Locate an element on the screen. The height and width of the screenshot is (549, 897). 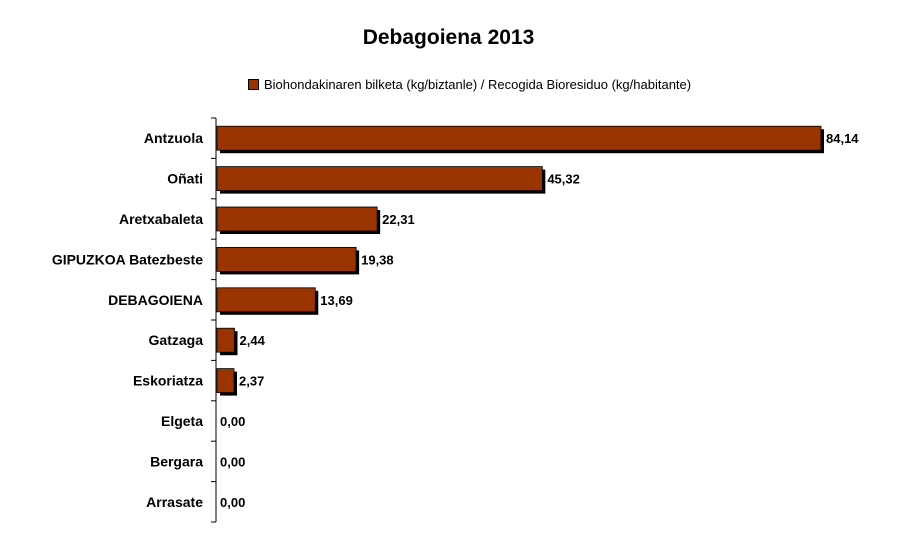
category-label: Aretxabaleta is located at coordinates (161, 219).